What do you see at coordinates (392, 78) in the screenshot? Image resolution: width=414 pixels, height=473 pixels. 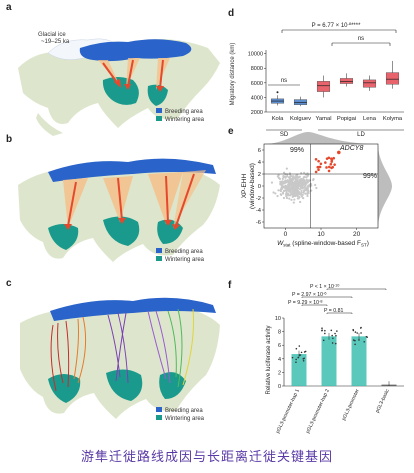 I see `chart-d-box-kolyma` at bounding box center [392, 78].